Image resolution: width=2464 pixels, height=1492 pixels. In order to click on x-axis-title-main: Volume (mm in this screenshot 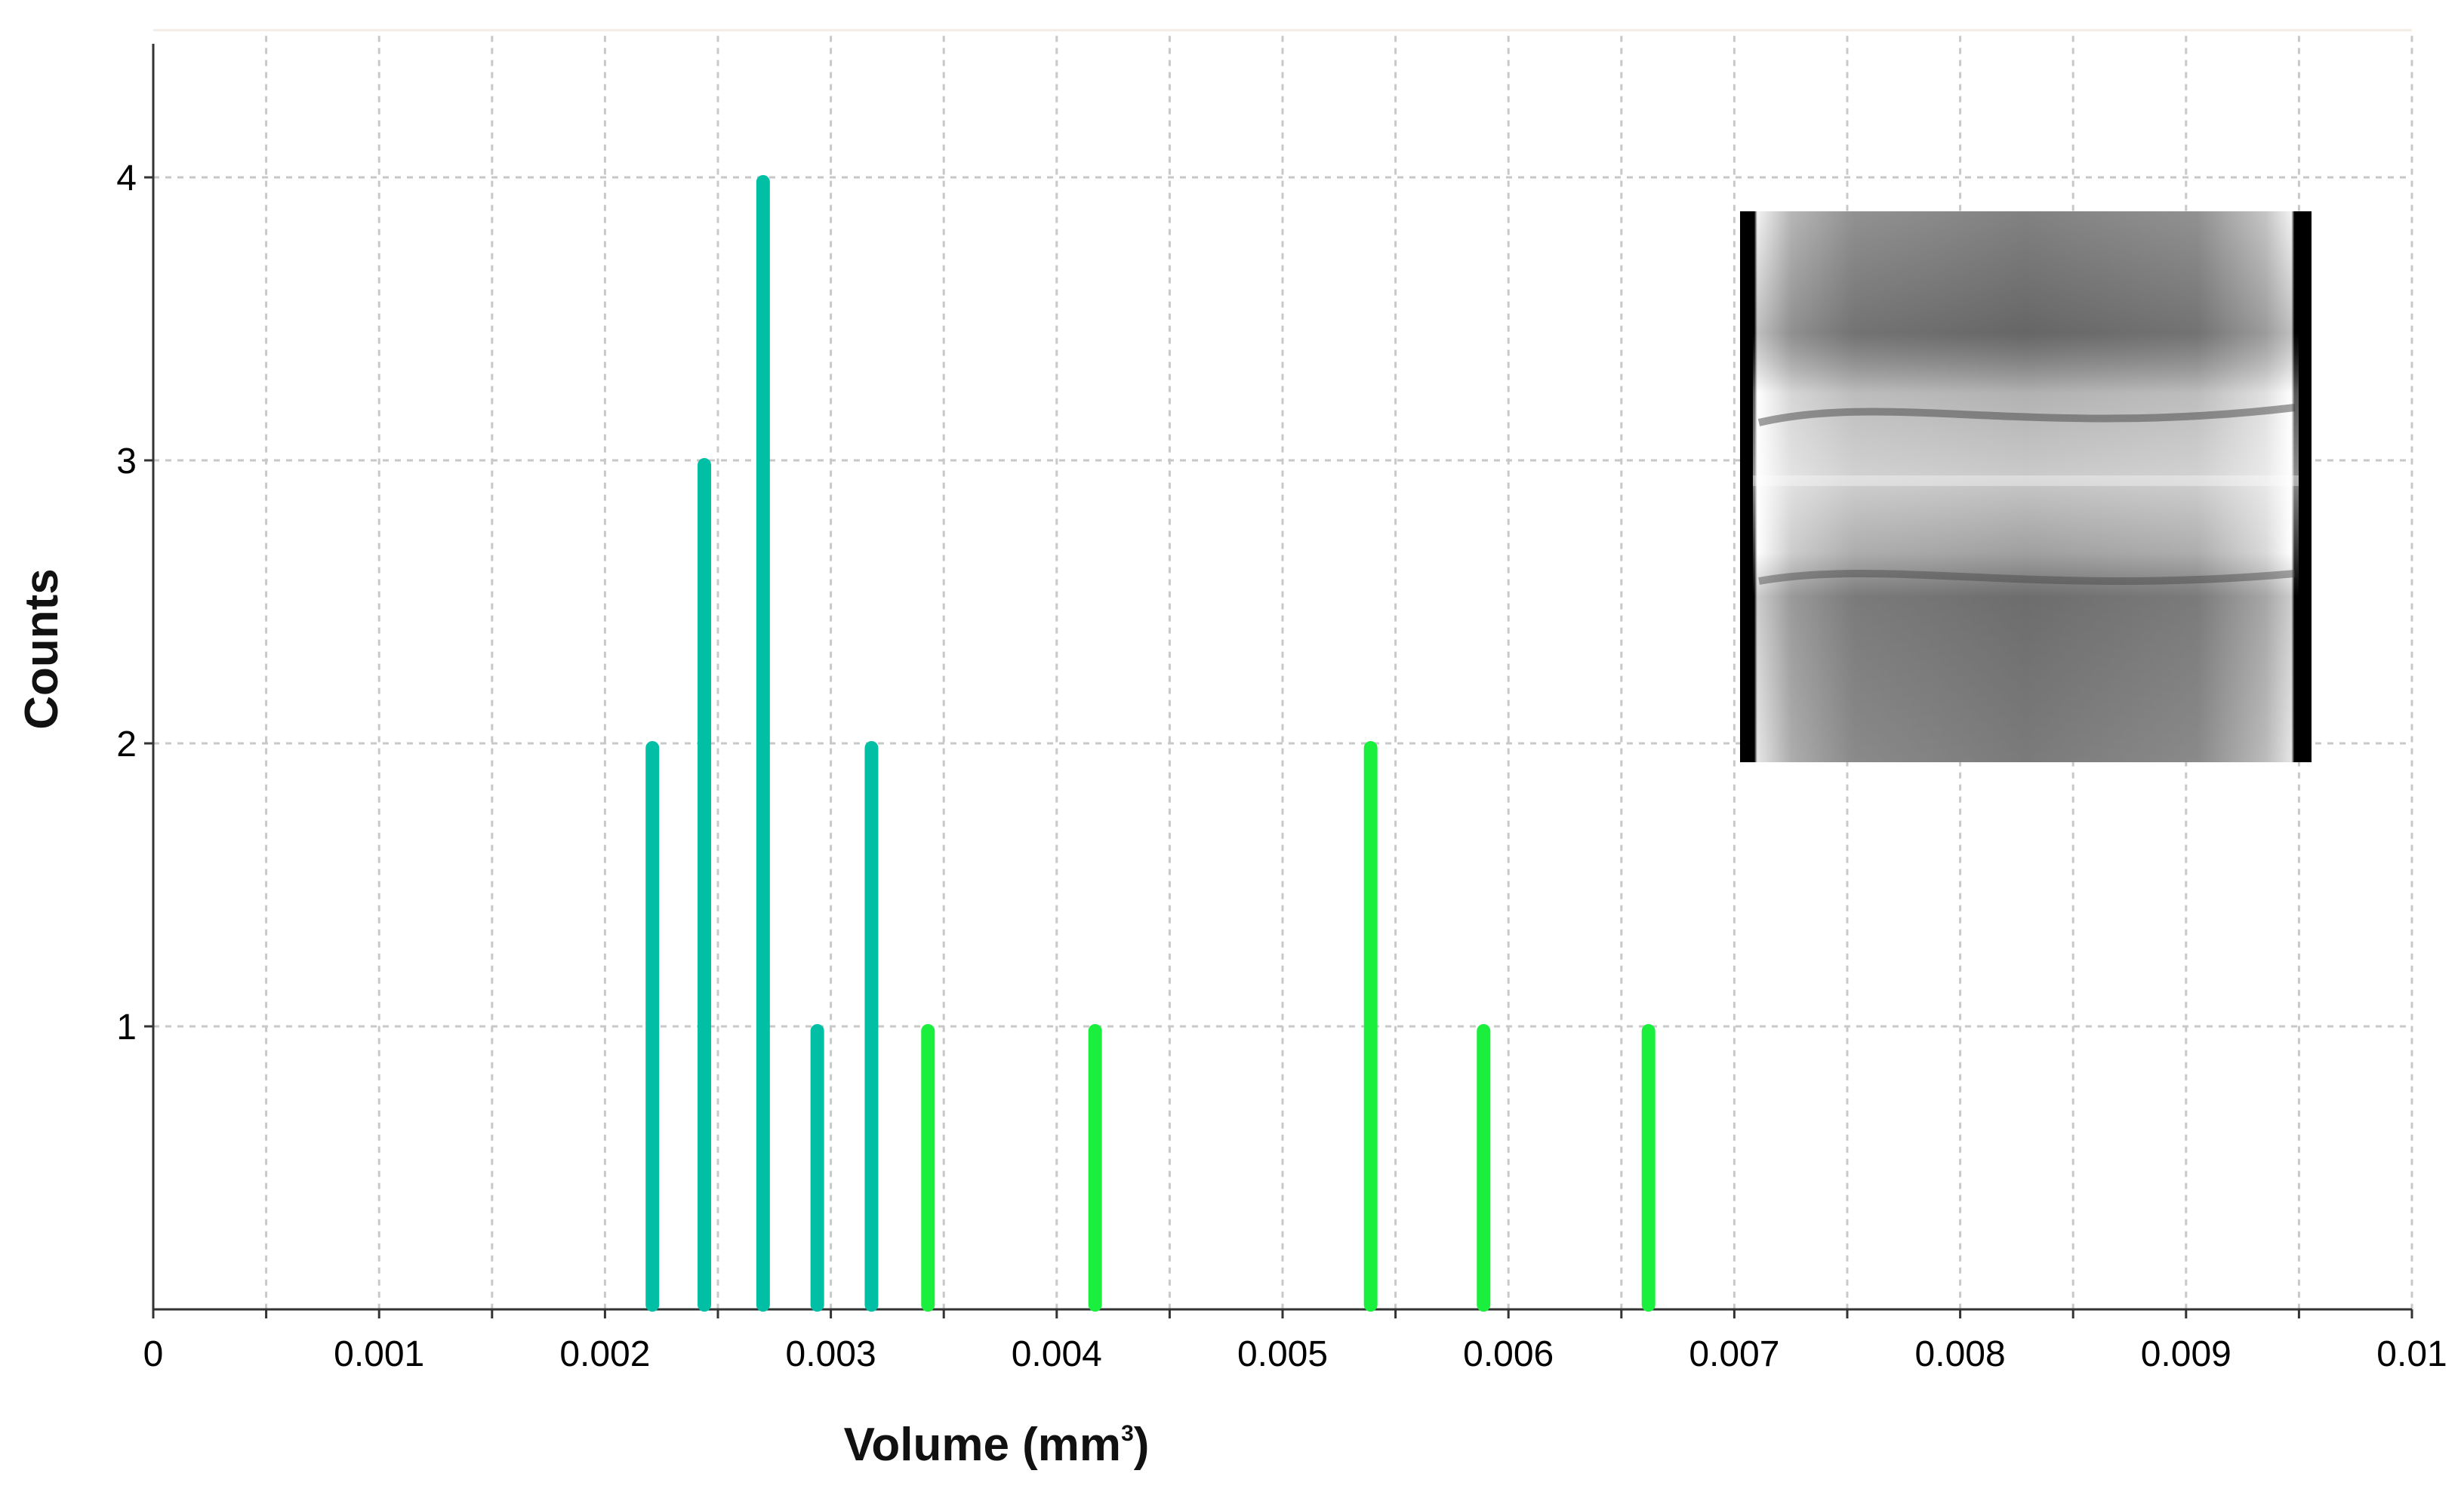, I will do `click(982, 1445)`.